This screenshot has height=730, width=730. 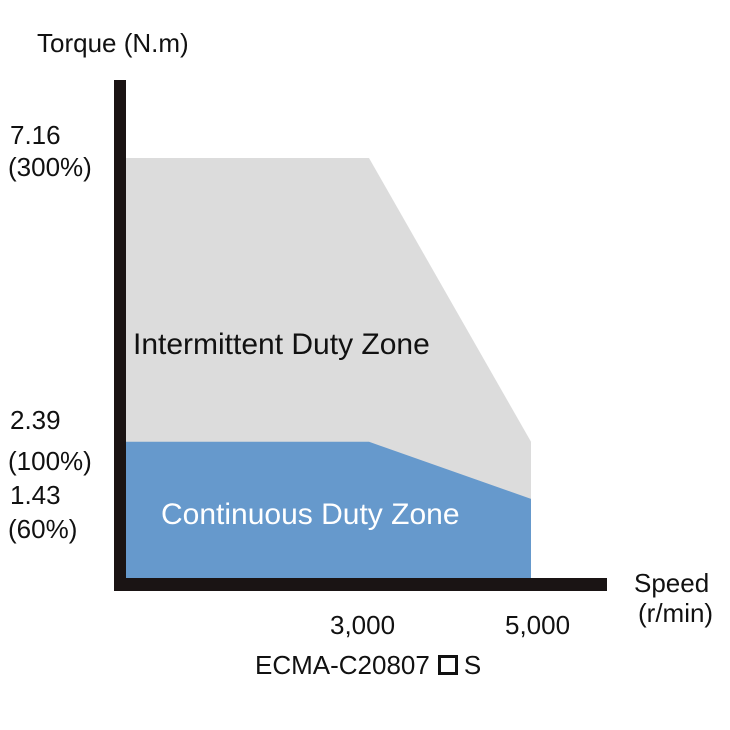 What do you see at coordinates (447, 665) in the screenshot?
I see `square-placeholder-icon` at bounding box center [447, 665].